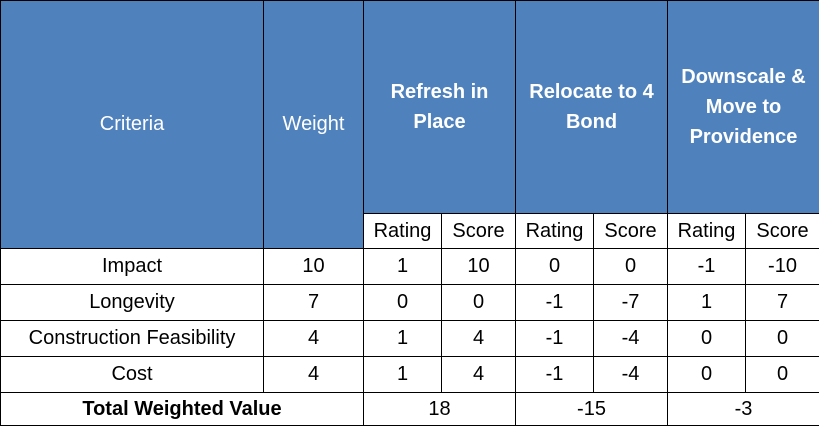 This screenshot has height=427, width=819. What do you see at coordinates (132, 374) in the screenshot?
I see `criteria-cell: Cost` at bounding box center [132, 374].